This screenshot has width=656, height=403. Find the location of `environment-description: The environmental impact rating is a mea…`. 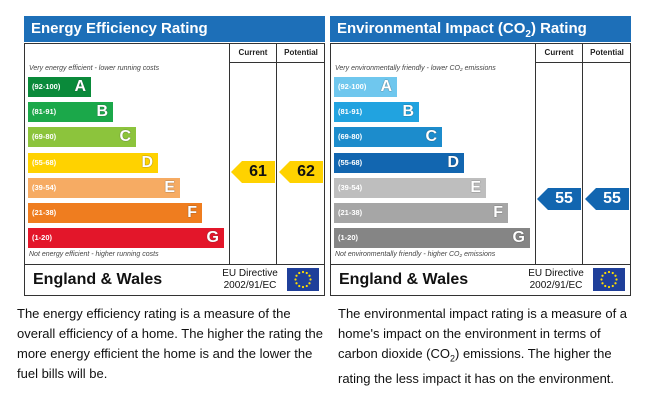

environment-description: The environmental impact rating is a mea… is located at coordinates (483, 346).